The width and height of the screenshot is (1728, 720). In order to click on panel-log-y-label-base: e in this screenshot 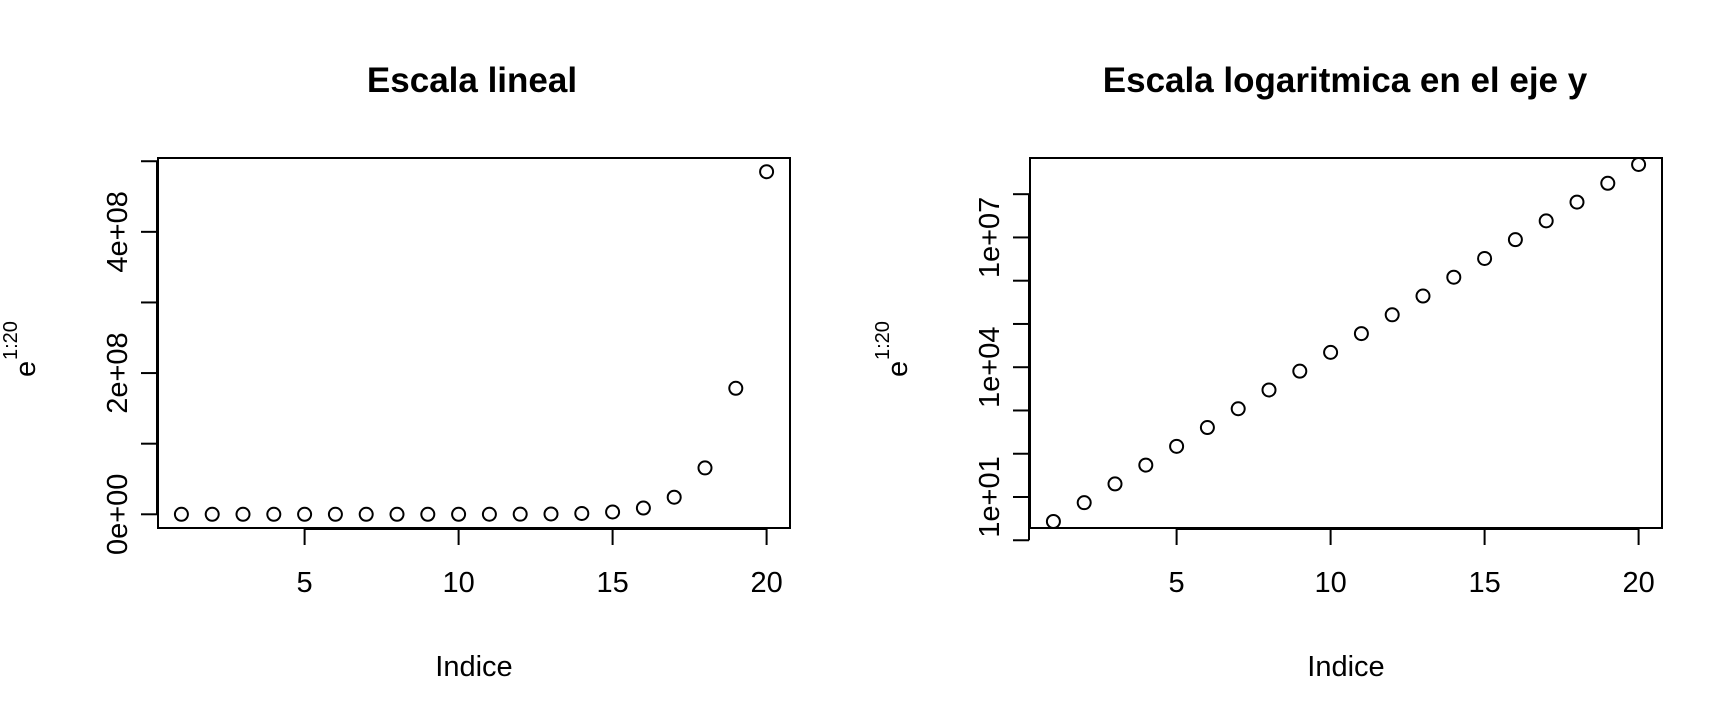, I will do `click(898, 369)`.